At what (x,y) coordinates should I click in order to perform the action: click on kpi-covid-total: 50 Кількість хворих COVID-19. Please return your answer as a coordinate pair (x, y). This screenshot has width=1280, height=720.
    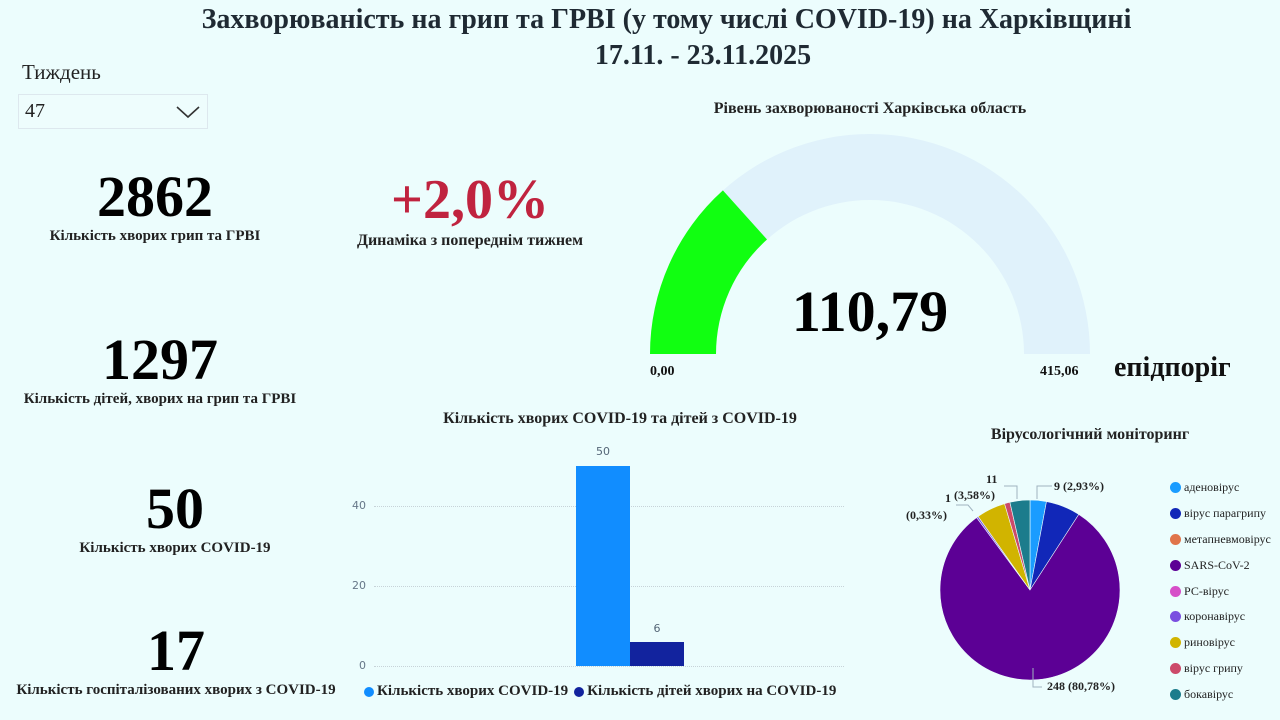
    Looking at the image, I should click on (175, 518).